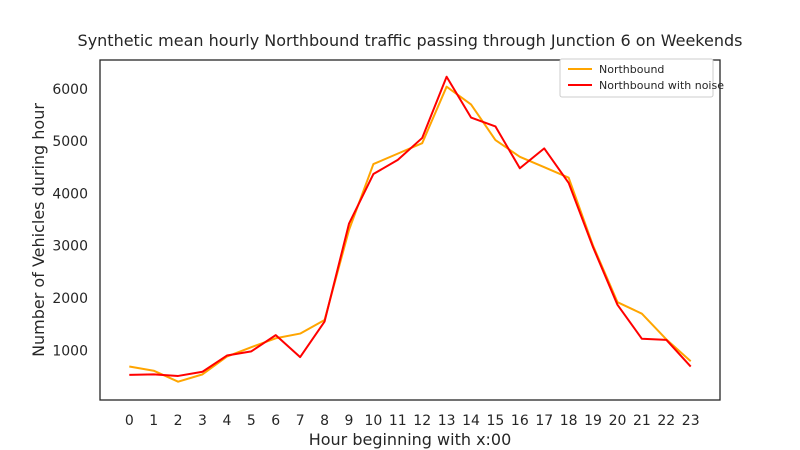 The image size is (800, 450). I want to click on x-tick-label: 8, so click(324, 421).